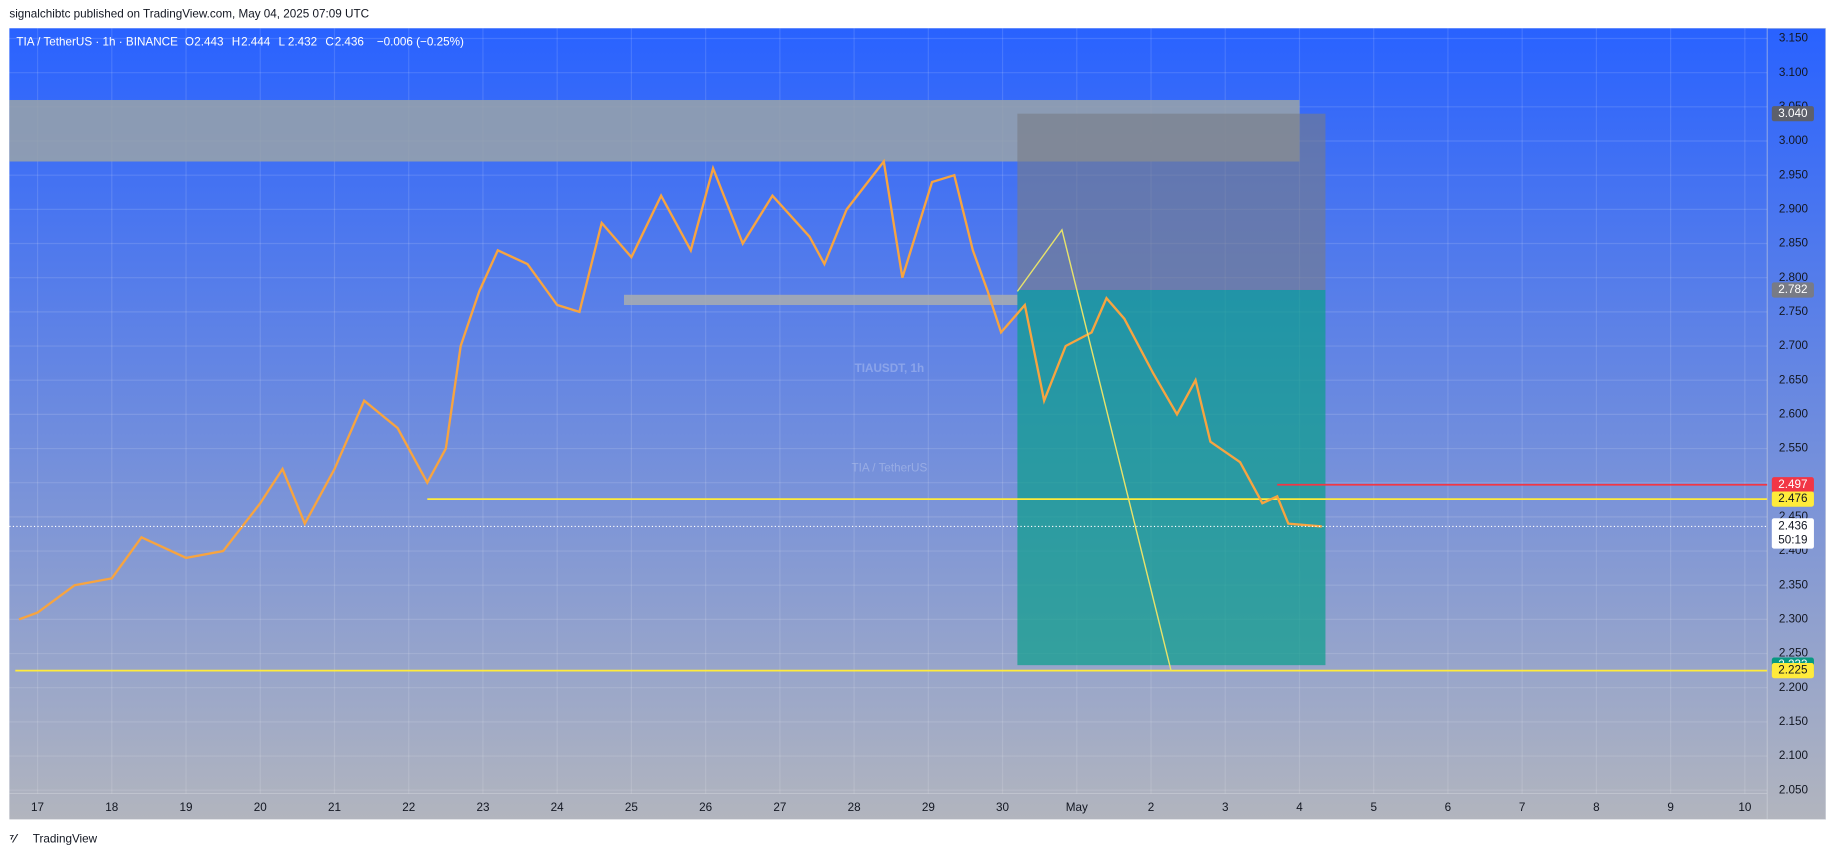 Image resolution: width=1835 pixels, height=857 pixels. Describe the element at coordinates (1794, 174) in the screenshot. I see `y-tick-label: 2.950` at that location.